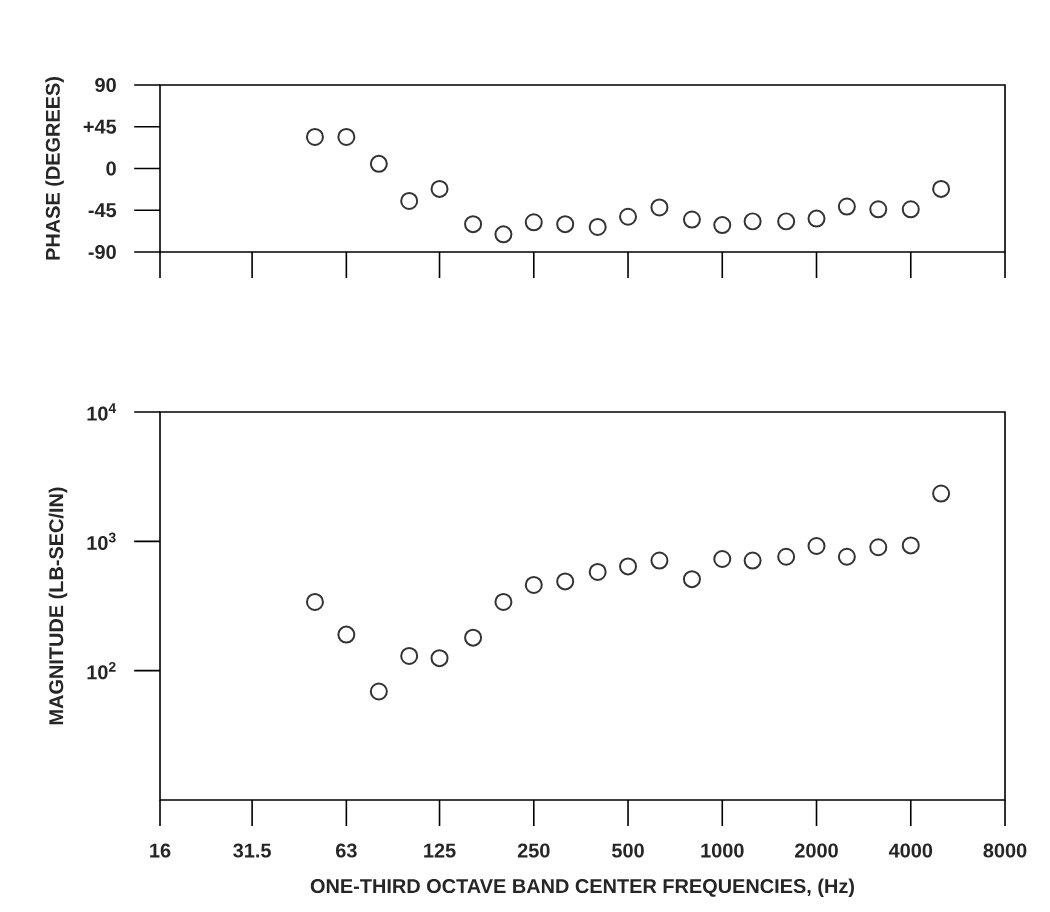 This screenshot has height=912, width=1050. I want to click on x-tick-label: 4000, so click(910, 850).